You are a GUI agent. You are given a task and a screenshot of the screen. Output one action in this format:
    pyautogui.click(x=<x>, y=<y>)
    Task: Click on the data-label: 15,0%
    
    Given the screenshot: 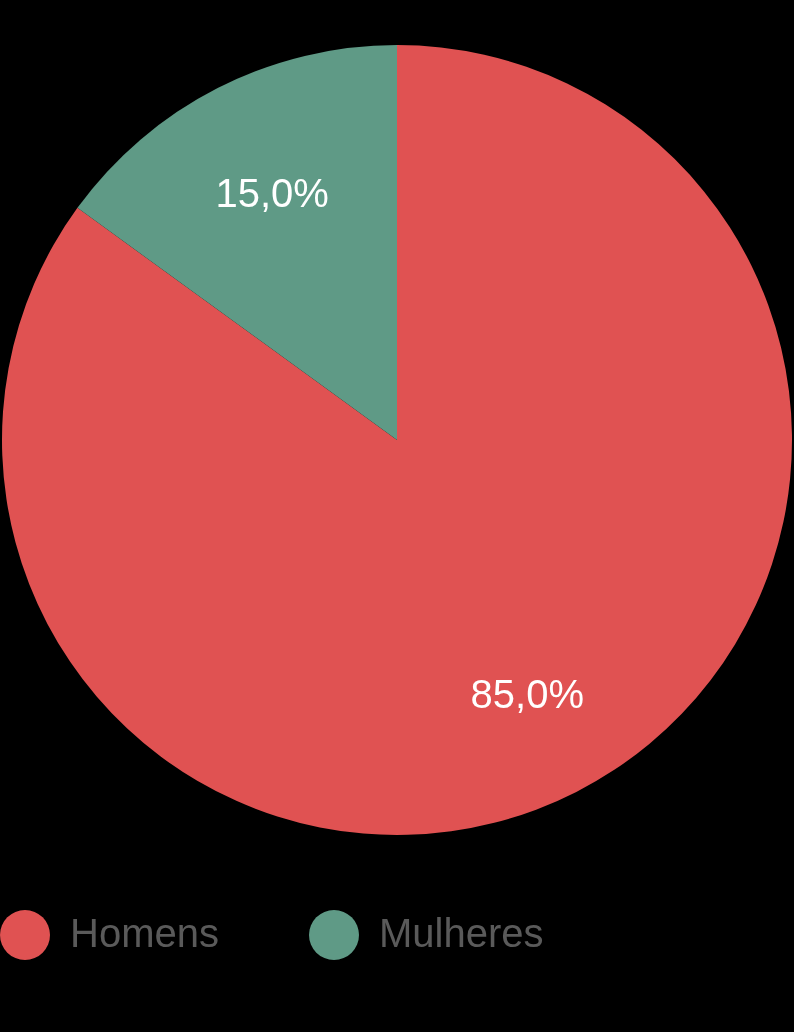 What is the action you would take?
    pyautogui.click(x=272, y=192)
    